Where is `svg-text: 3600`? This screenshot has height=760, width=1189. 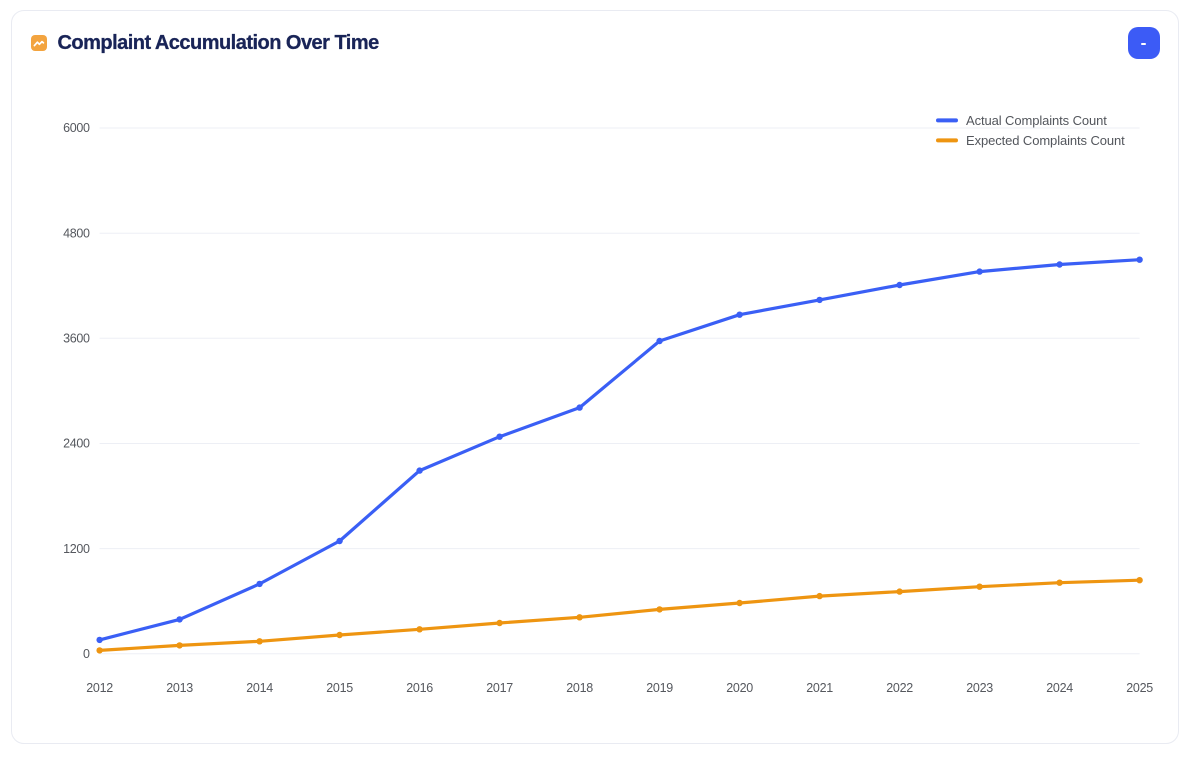
svg-text: 3600 is located at coordinates (76, 339).